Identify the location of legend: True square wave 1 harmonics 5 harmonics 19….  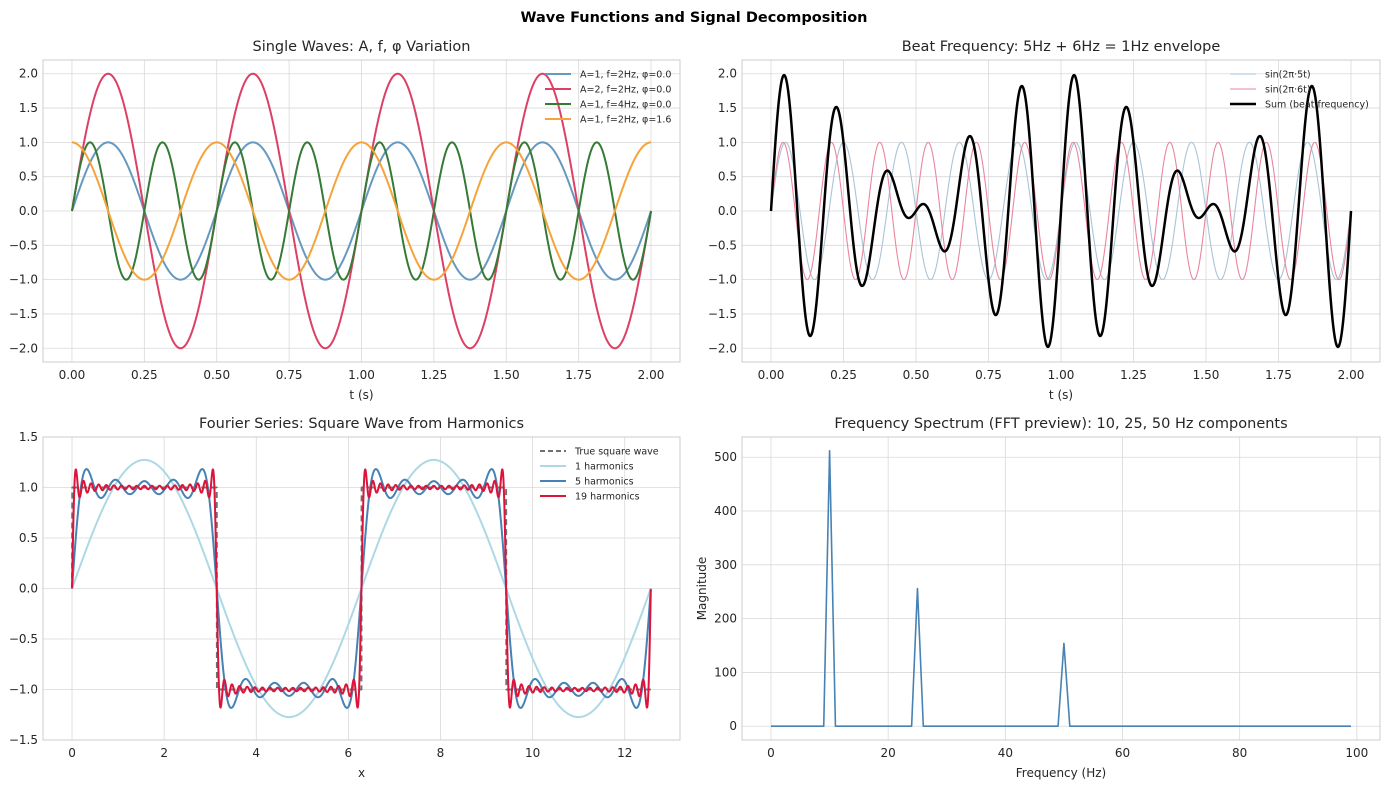
(599, 475).